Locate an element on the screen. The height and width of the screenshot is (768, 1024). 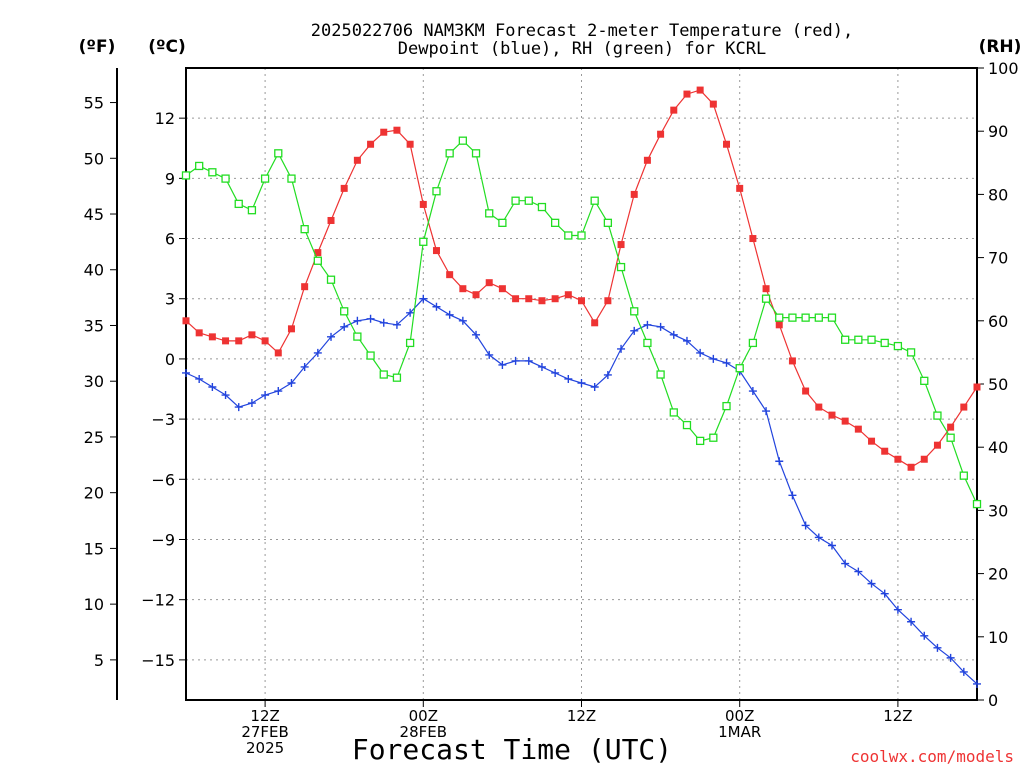
x-axis-label: Forecast Time (UTC) is located at coordinates (512, 749).